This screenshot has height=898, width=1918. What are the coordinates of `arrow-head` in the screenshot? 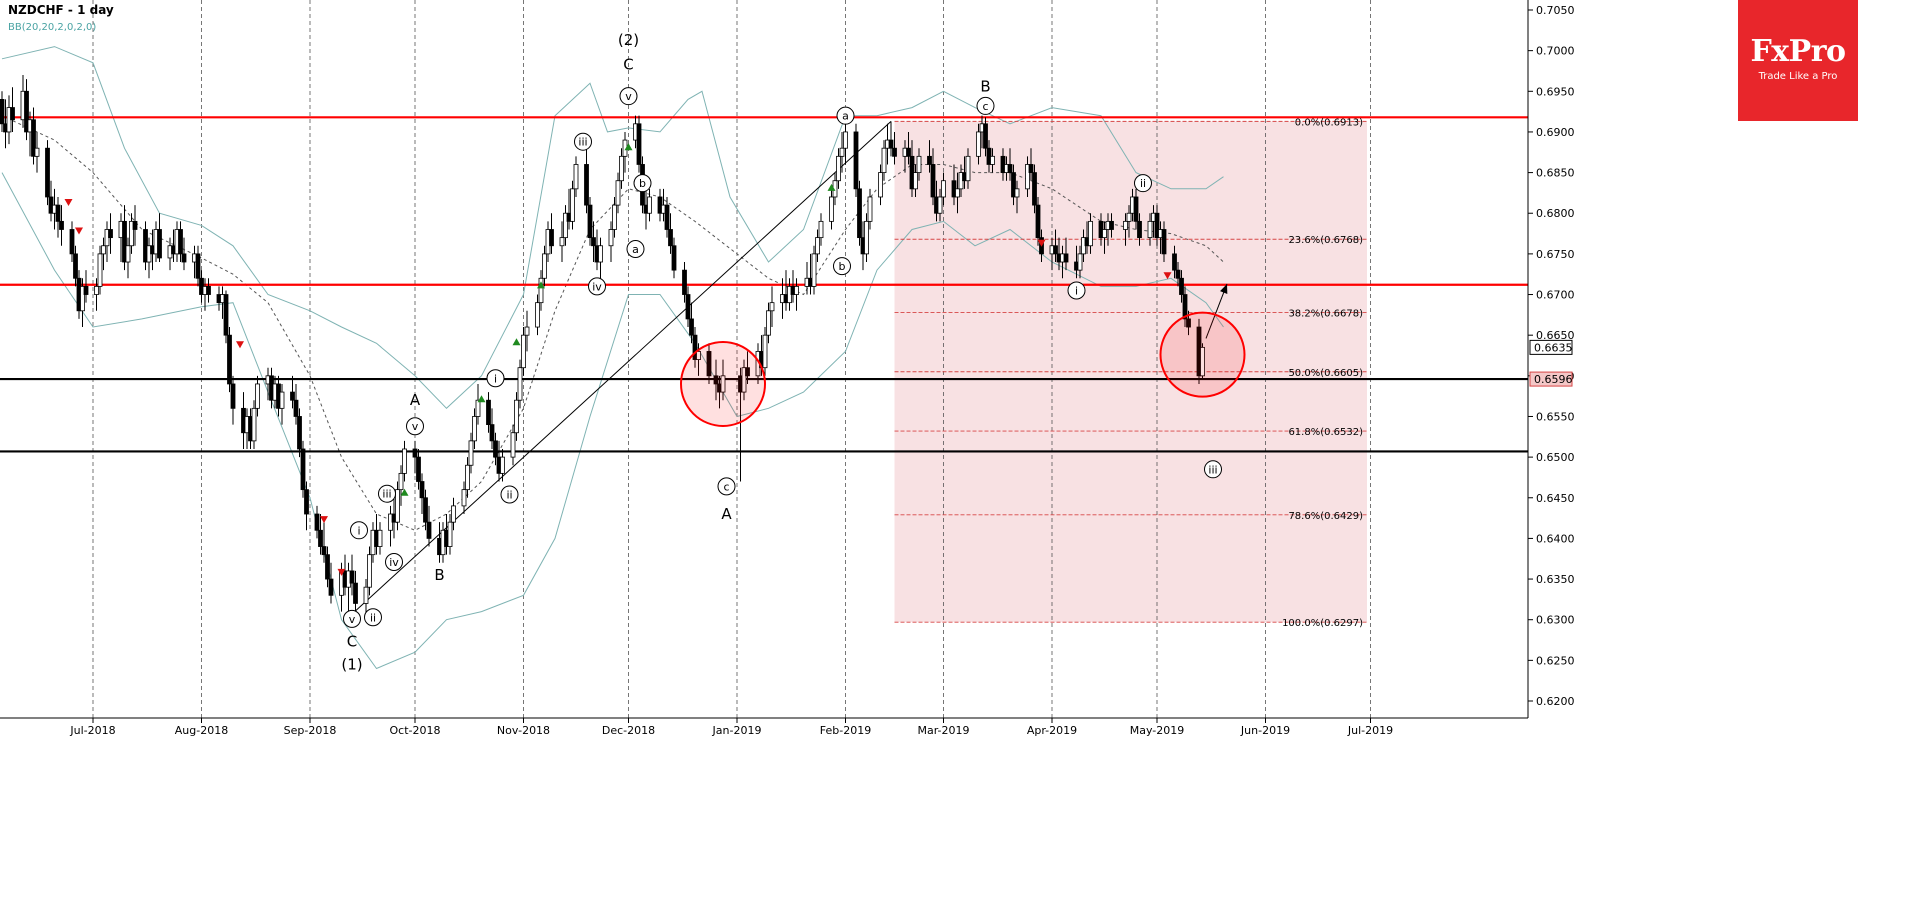 It's located at (1224, 288).